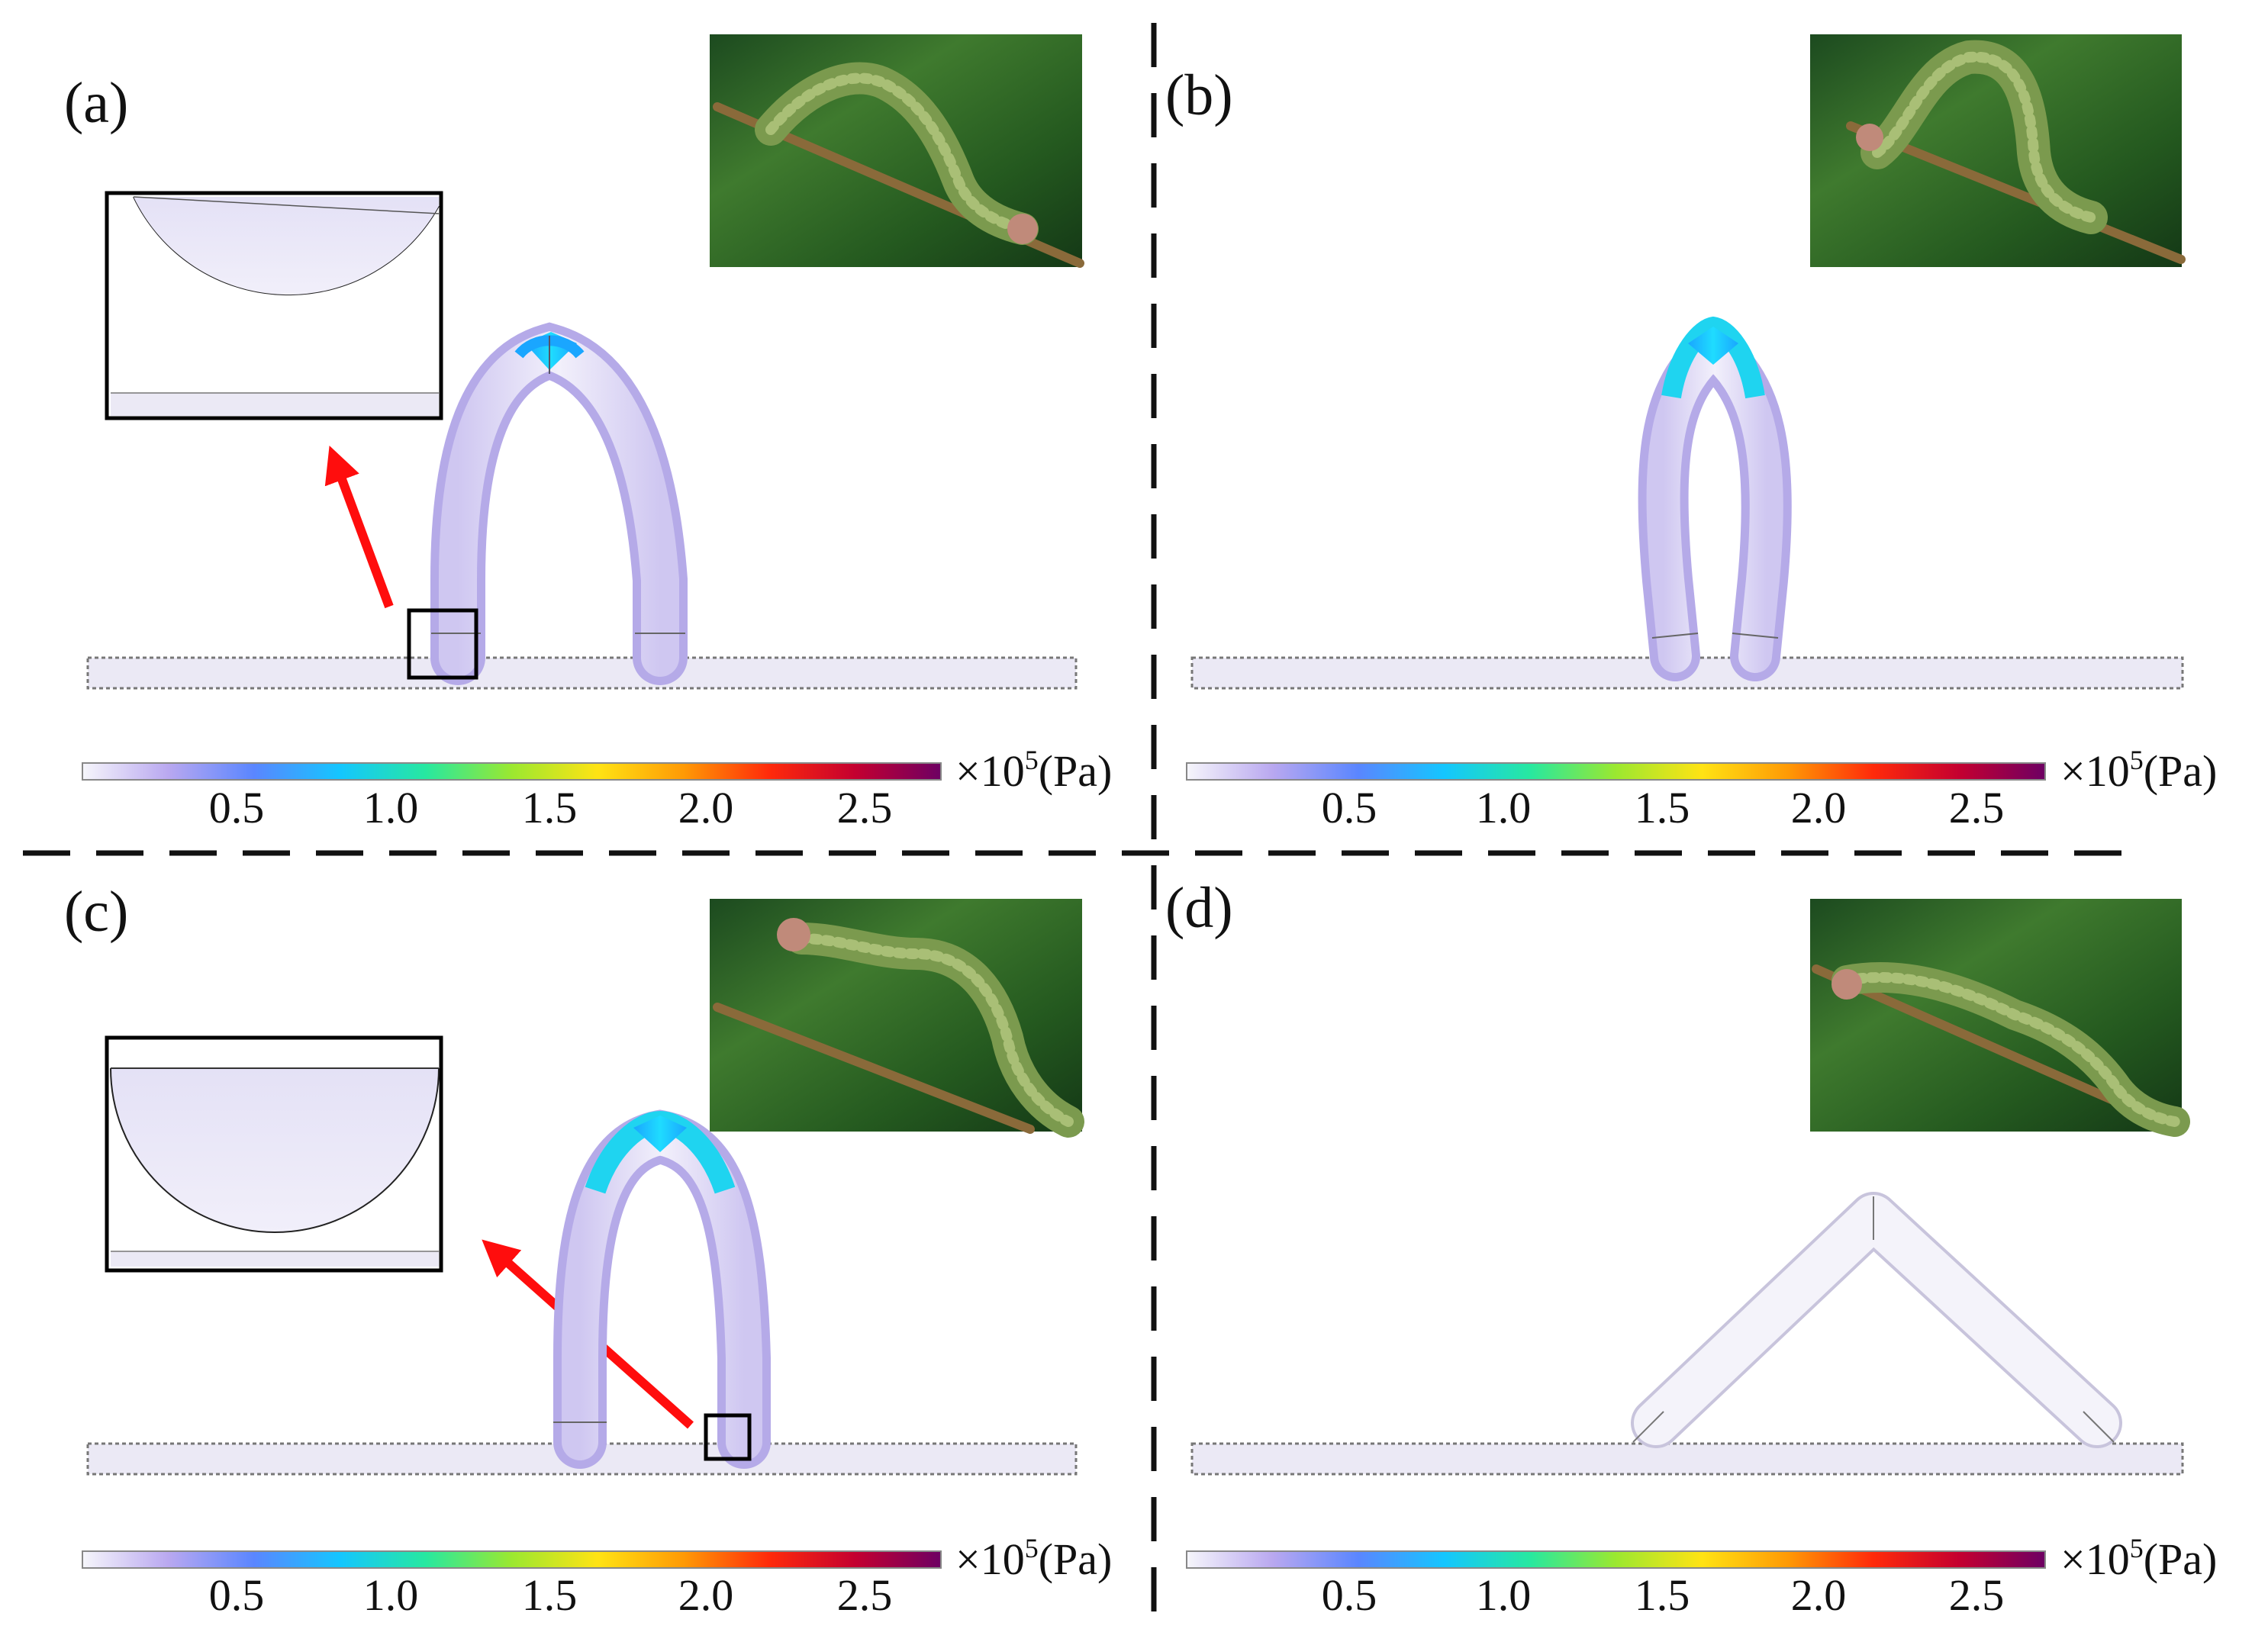 The image size is (2268, 1642). What do you see at coordinates (1199, 908) in the screenshot?
I see `panel-label: (d)` at bounding box center [1199, 908].